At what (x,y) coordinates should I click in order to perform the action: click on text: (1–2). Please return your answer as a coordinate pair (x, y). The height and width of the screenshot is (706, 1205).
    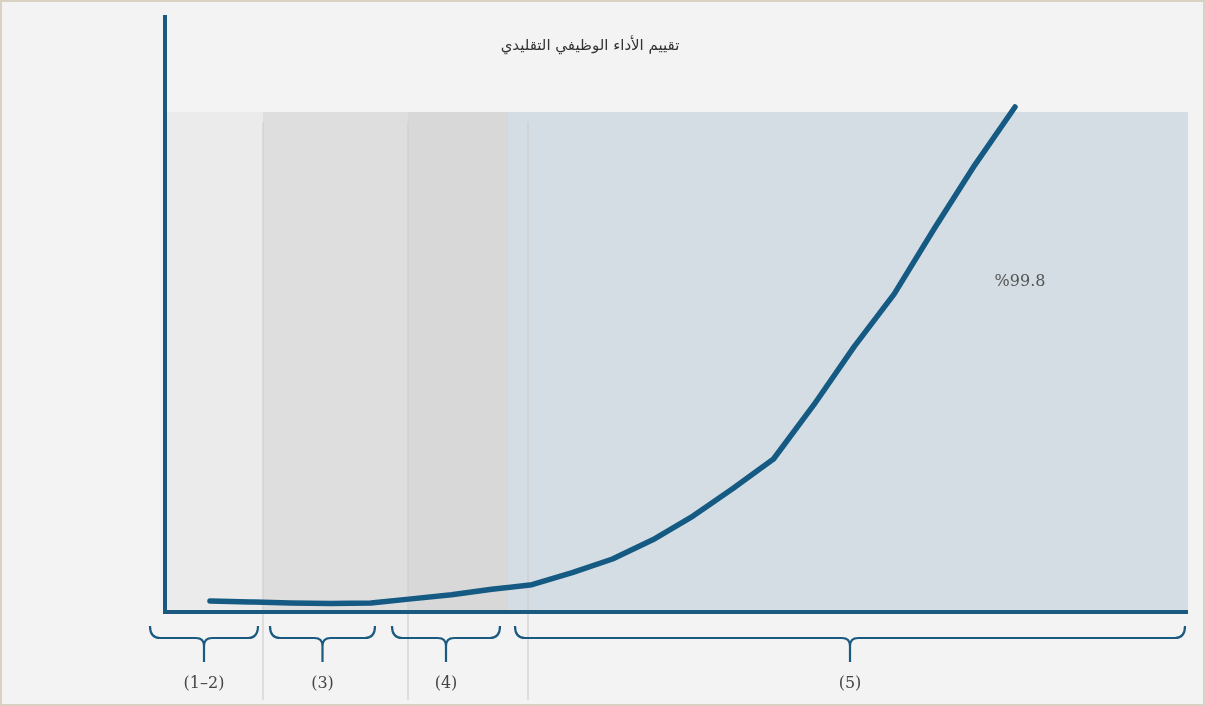
    Looking at the image, I should click on (204, 682).